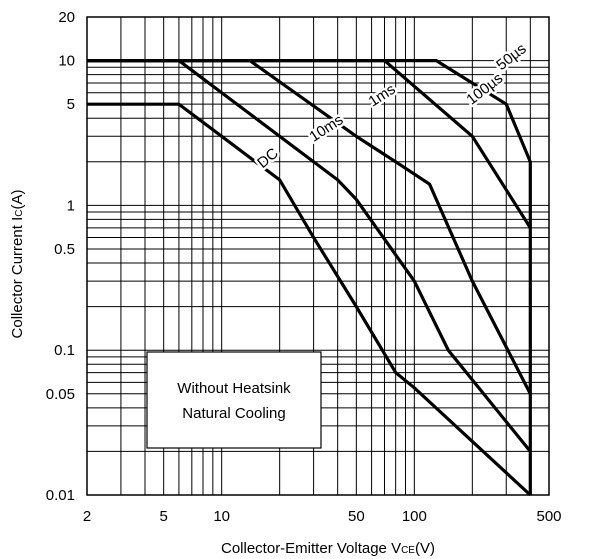  I want to click on series-label: DC, so click(268, 158).